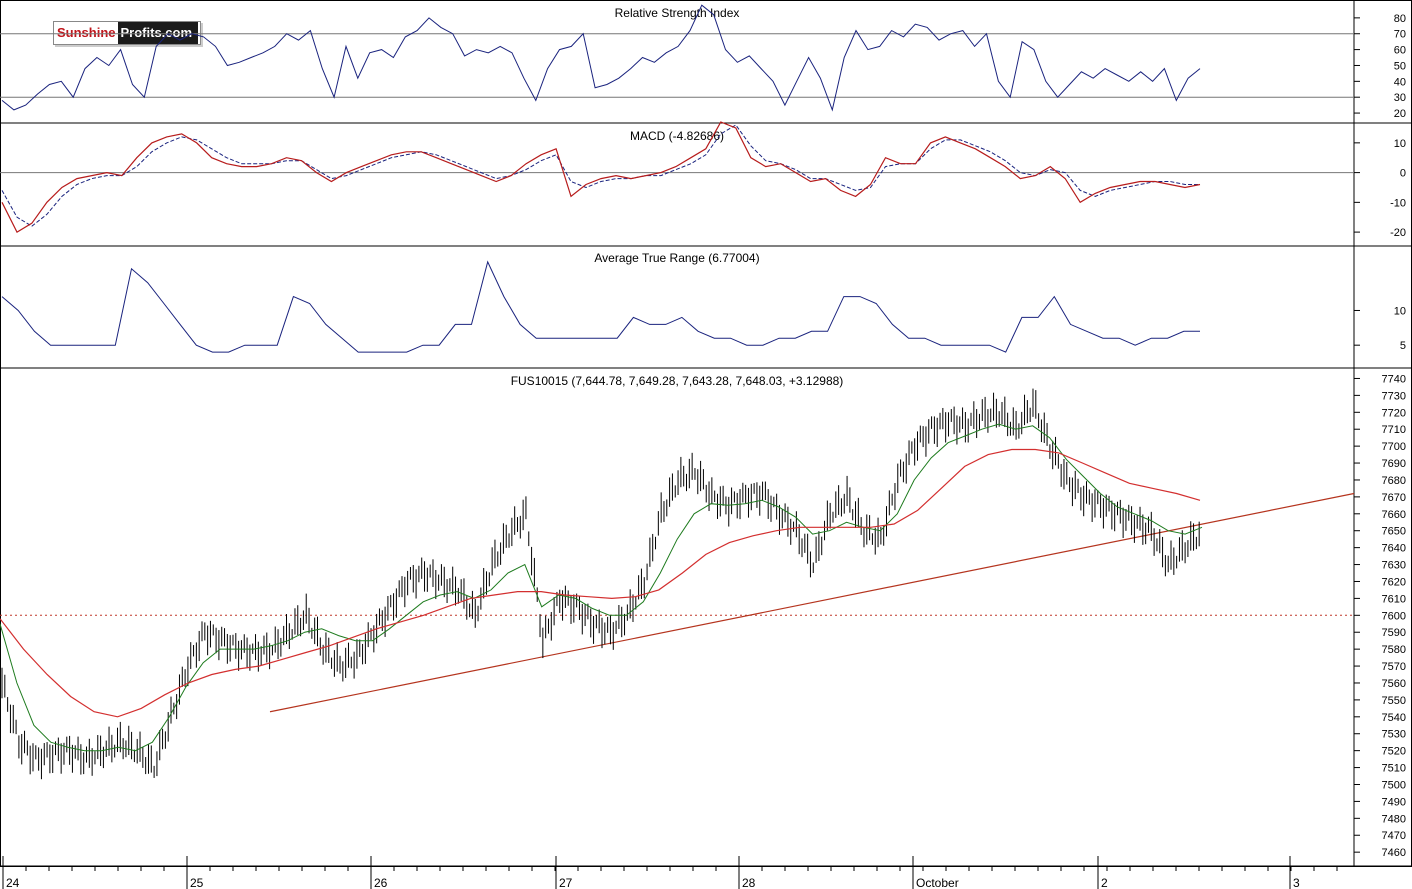 The image size is (1412, 889). I want to click on y-tick-label: 30, so click(1400, 98).